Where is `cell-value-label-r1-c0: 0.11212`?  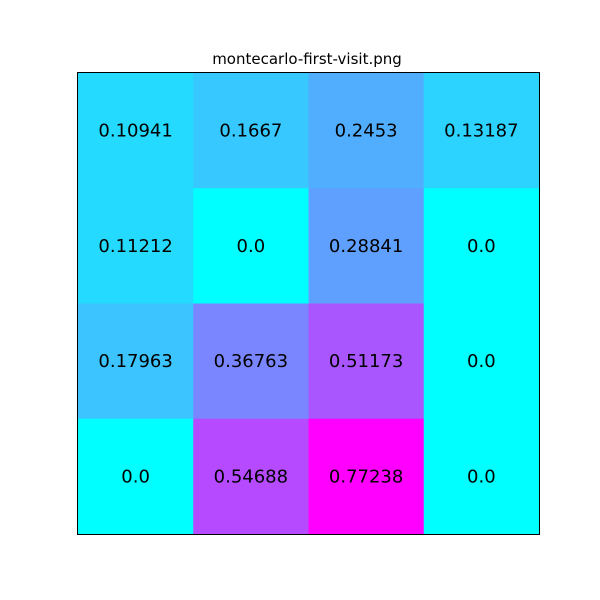
cell-value-label-r1-c0: 0.11212 is located at coordinates (135, 246).